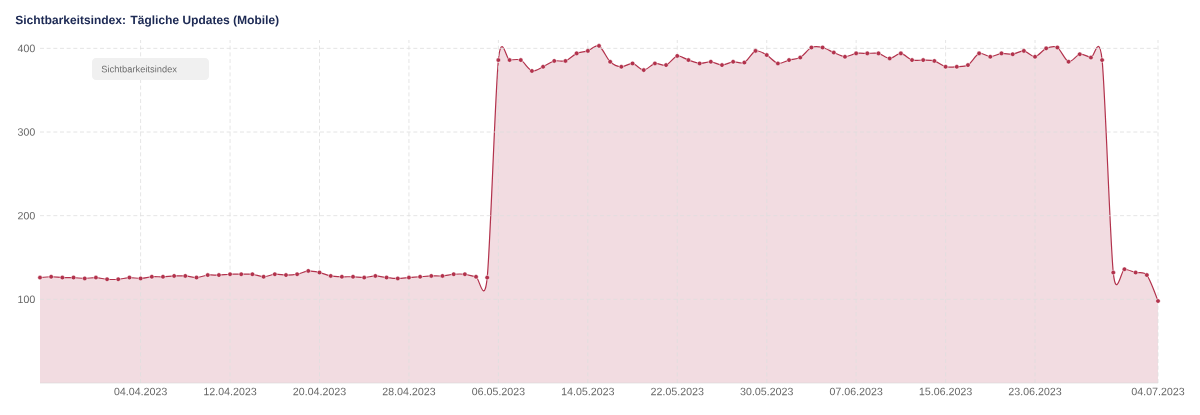  What do you see at coordinates (1158, 391) in the screenshot?
I see `x-tick-label: 04.07.2023` at bounding box center [1158, 391].